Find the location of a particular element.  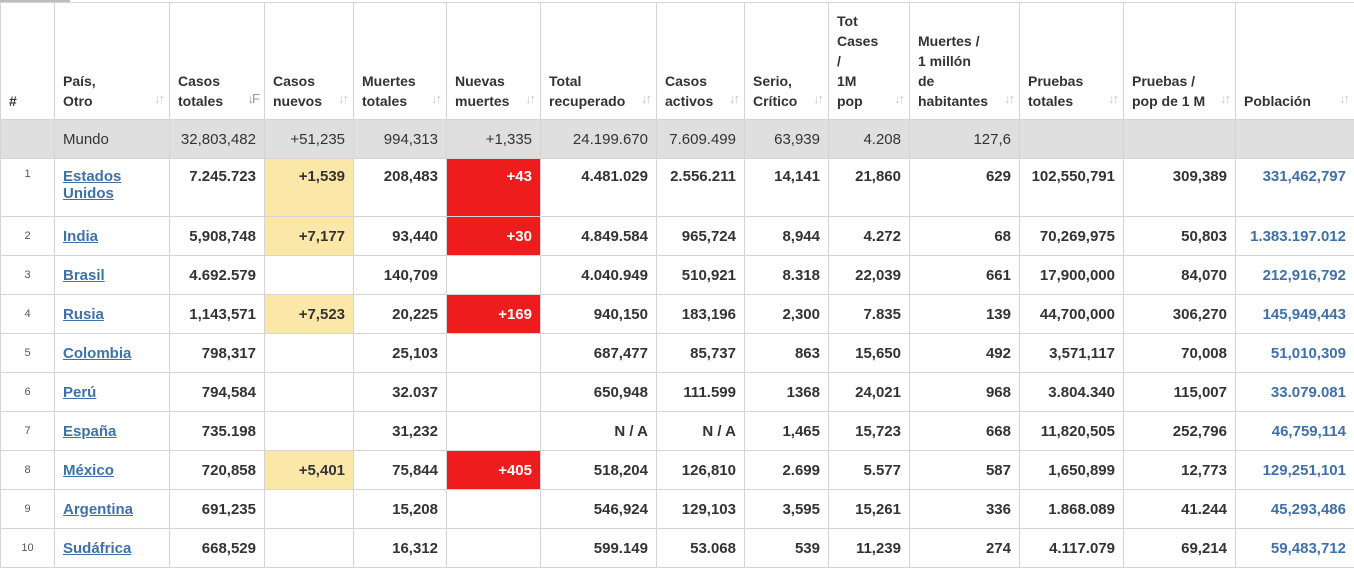

column-header-1: País, Otro ↓↑ is located at coordinates (112, 61).